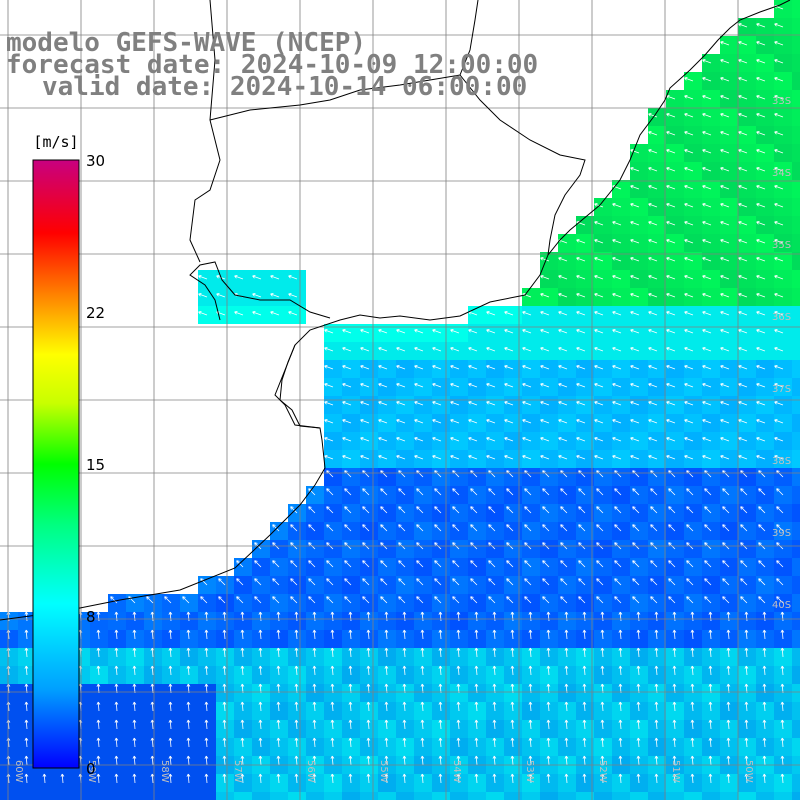  Describe the element at coordinates (95, 465) in the screenshot. I see `colorbar-tick-15: 15` at that location.